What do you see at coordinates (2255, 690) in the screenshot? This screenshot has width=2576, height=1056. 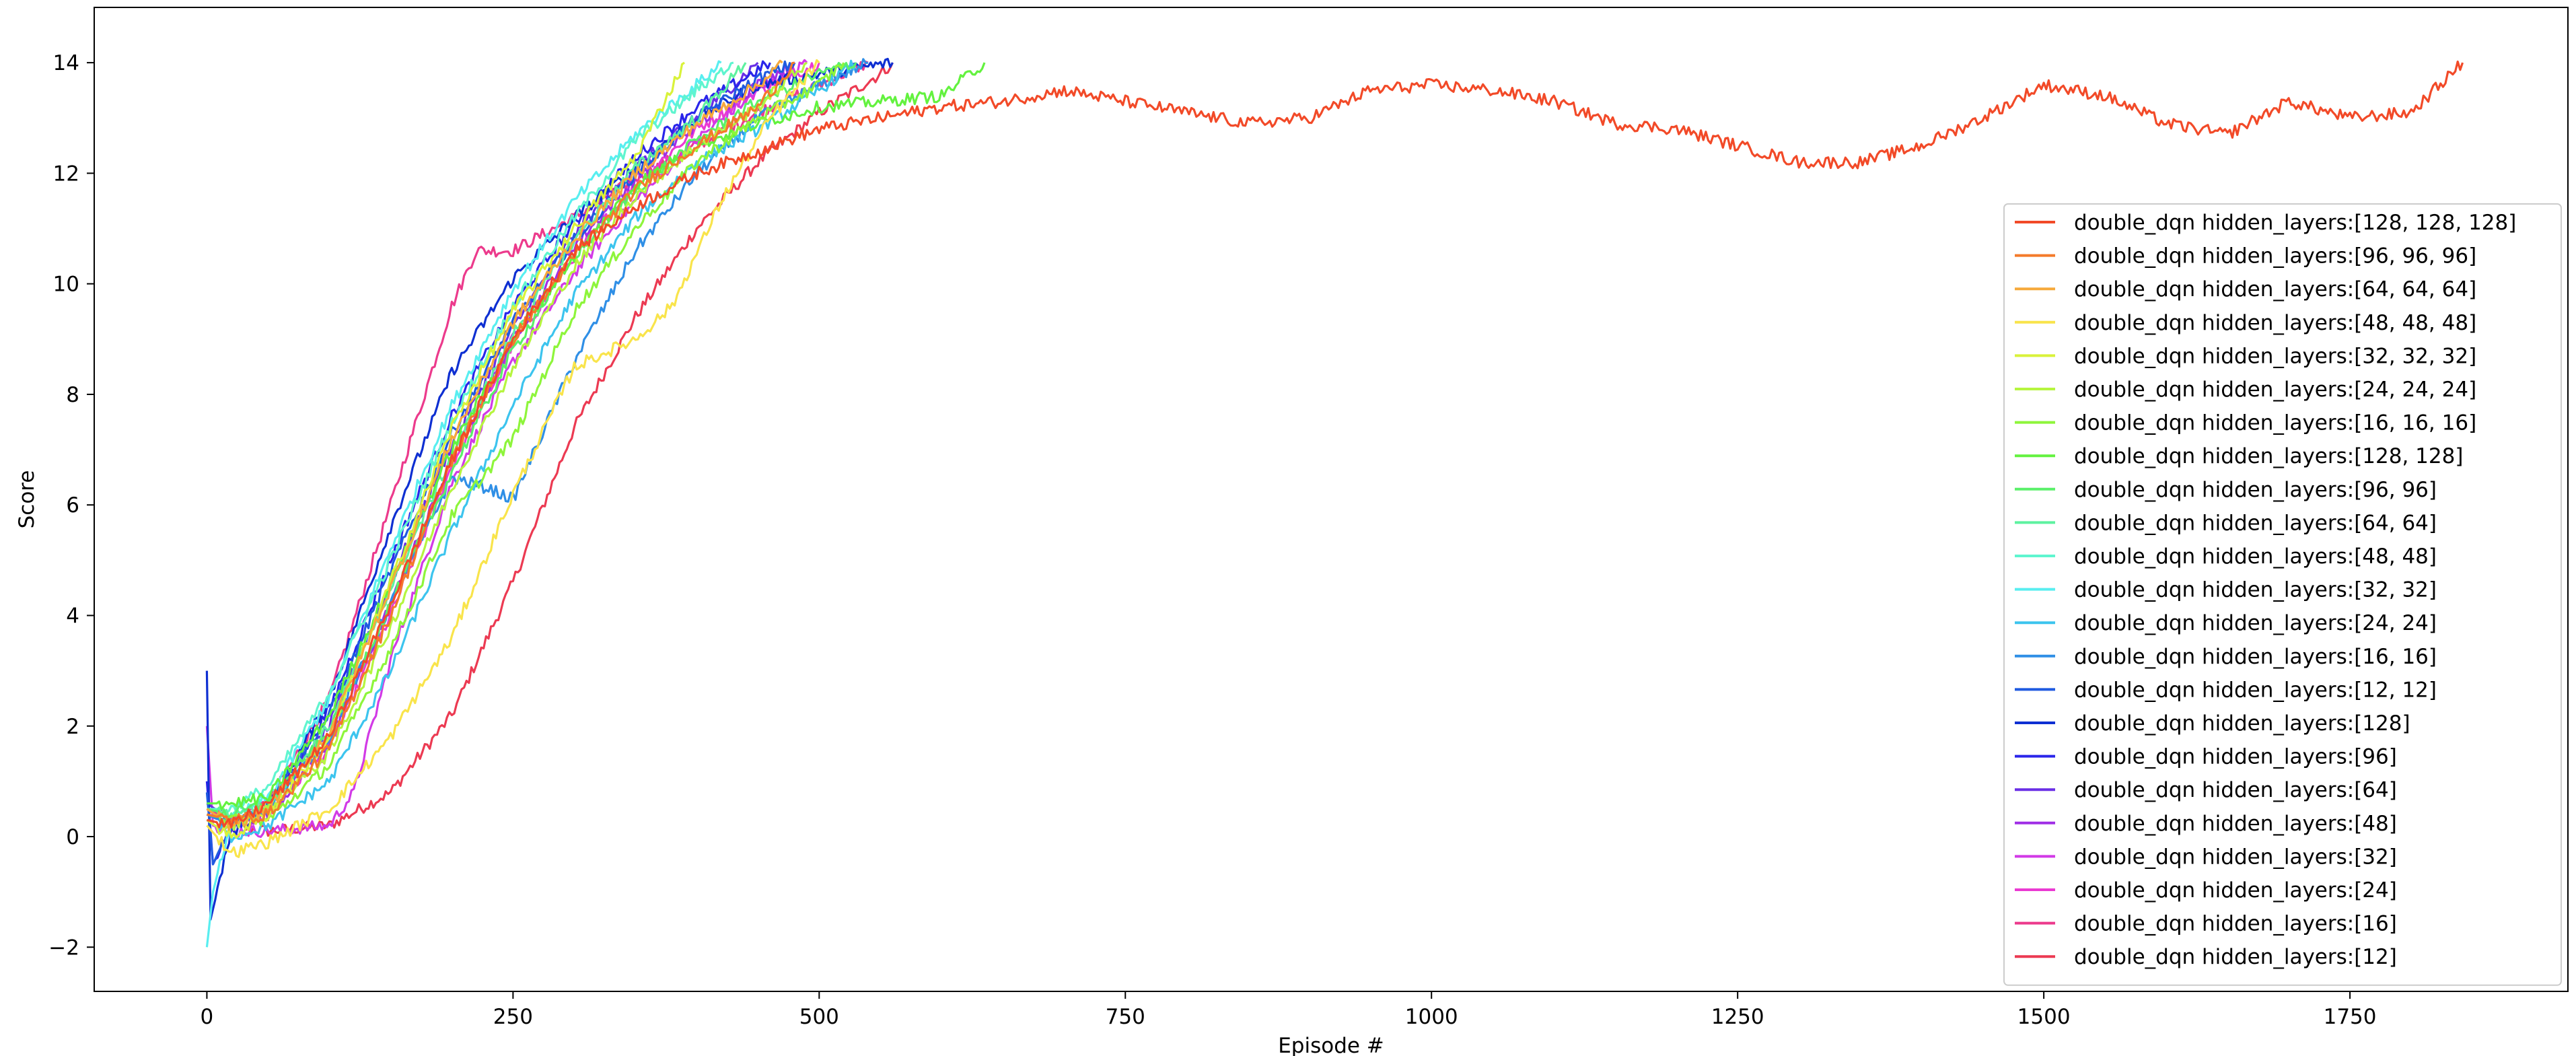 I see `legend-label: double_dqn hidden_layers:[12, 12]` at bounding box center [2255, 690].